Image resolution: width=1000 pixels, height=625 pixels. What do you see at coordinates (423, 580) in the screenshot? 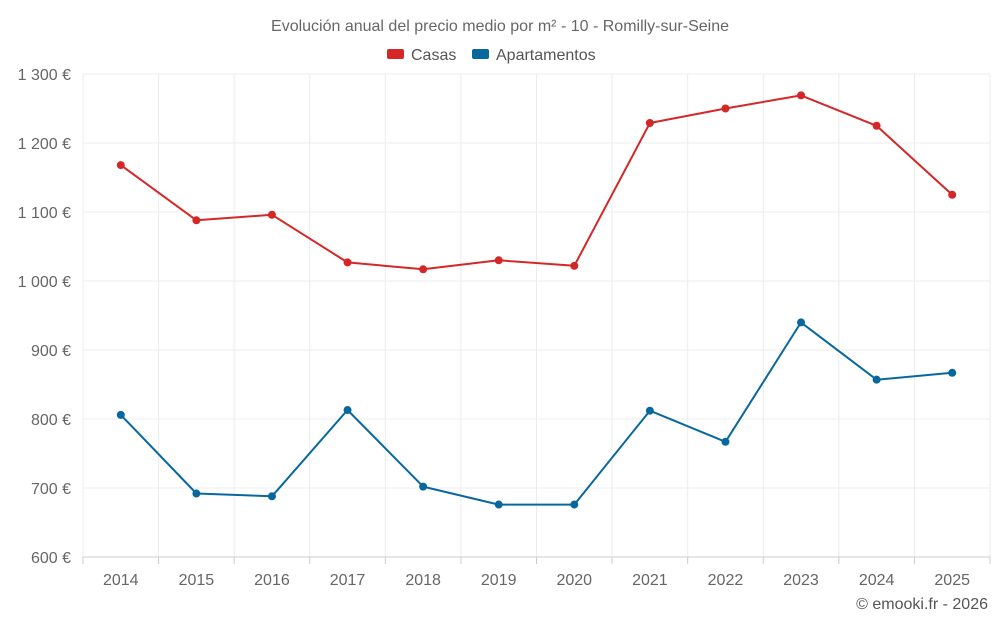
I see `x-tick-label: 2018` at bounding box center [423, 580].